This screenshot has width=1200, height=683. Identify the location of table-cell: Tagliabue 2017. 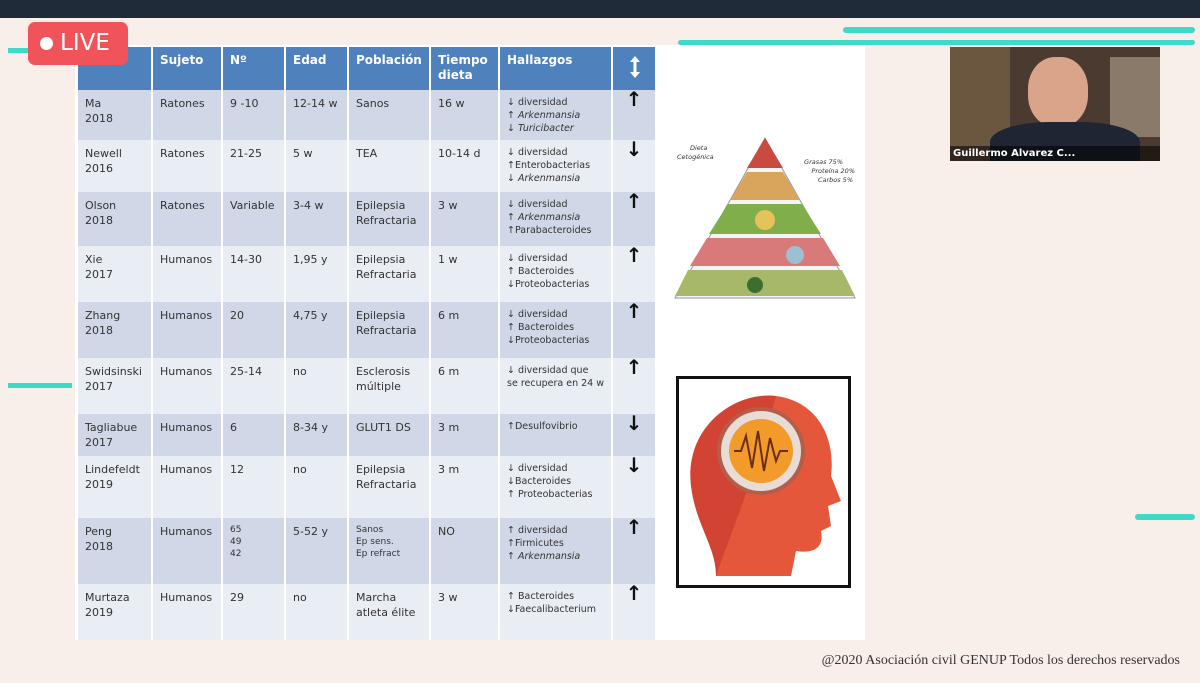
(115, 435).